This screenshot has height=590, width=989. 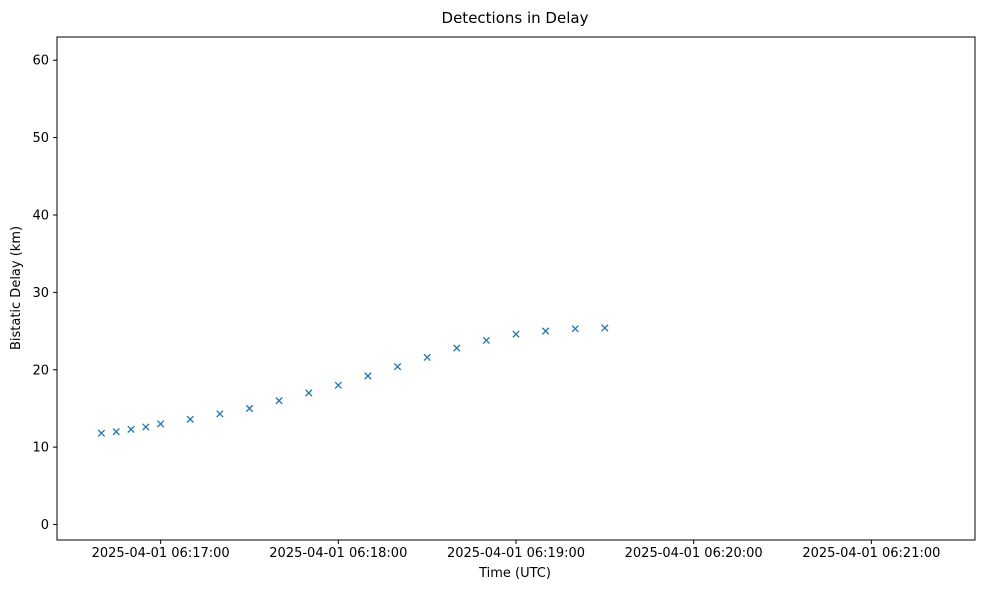 I want to click on y-tick-label: 0, so click(x=45, y=525).